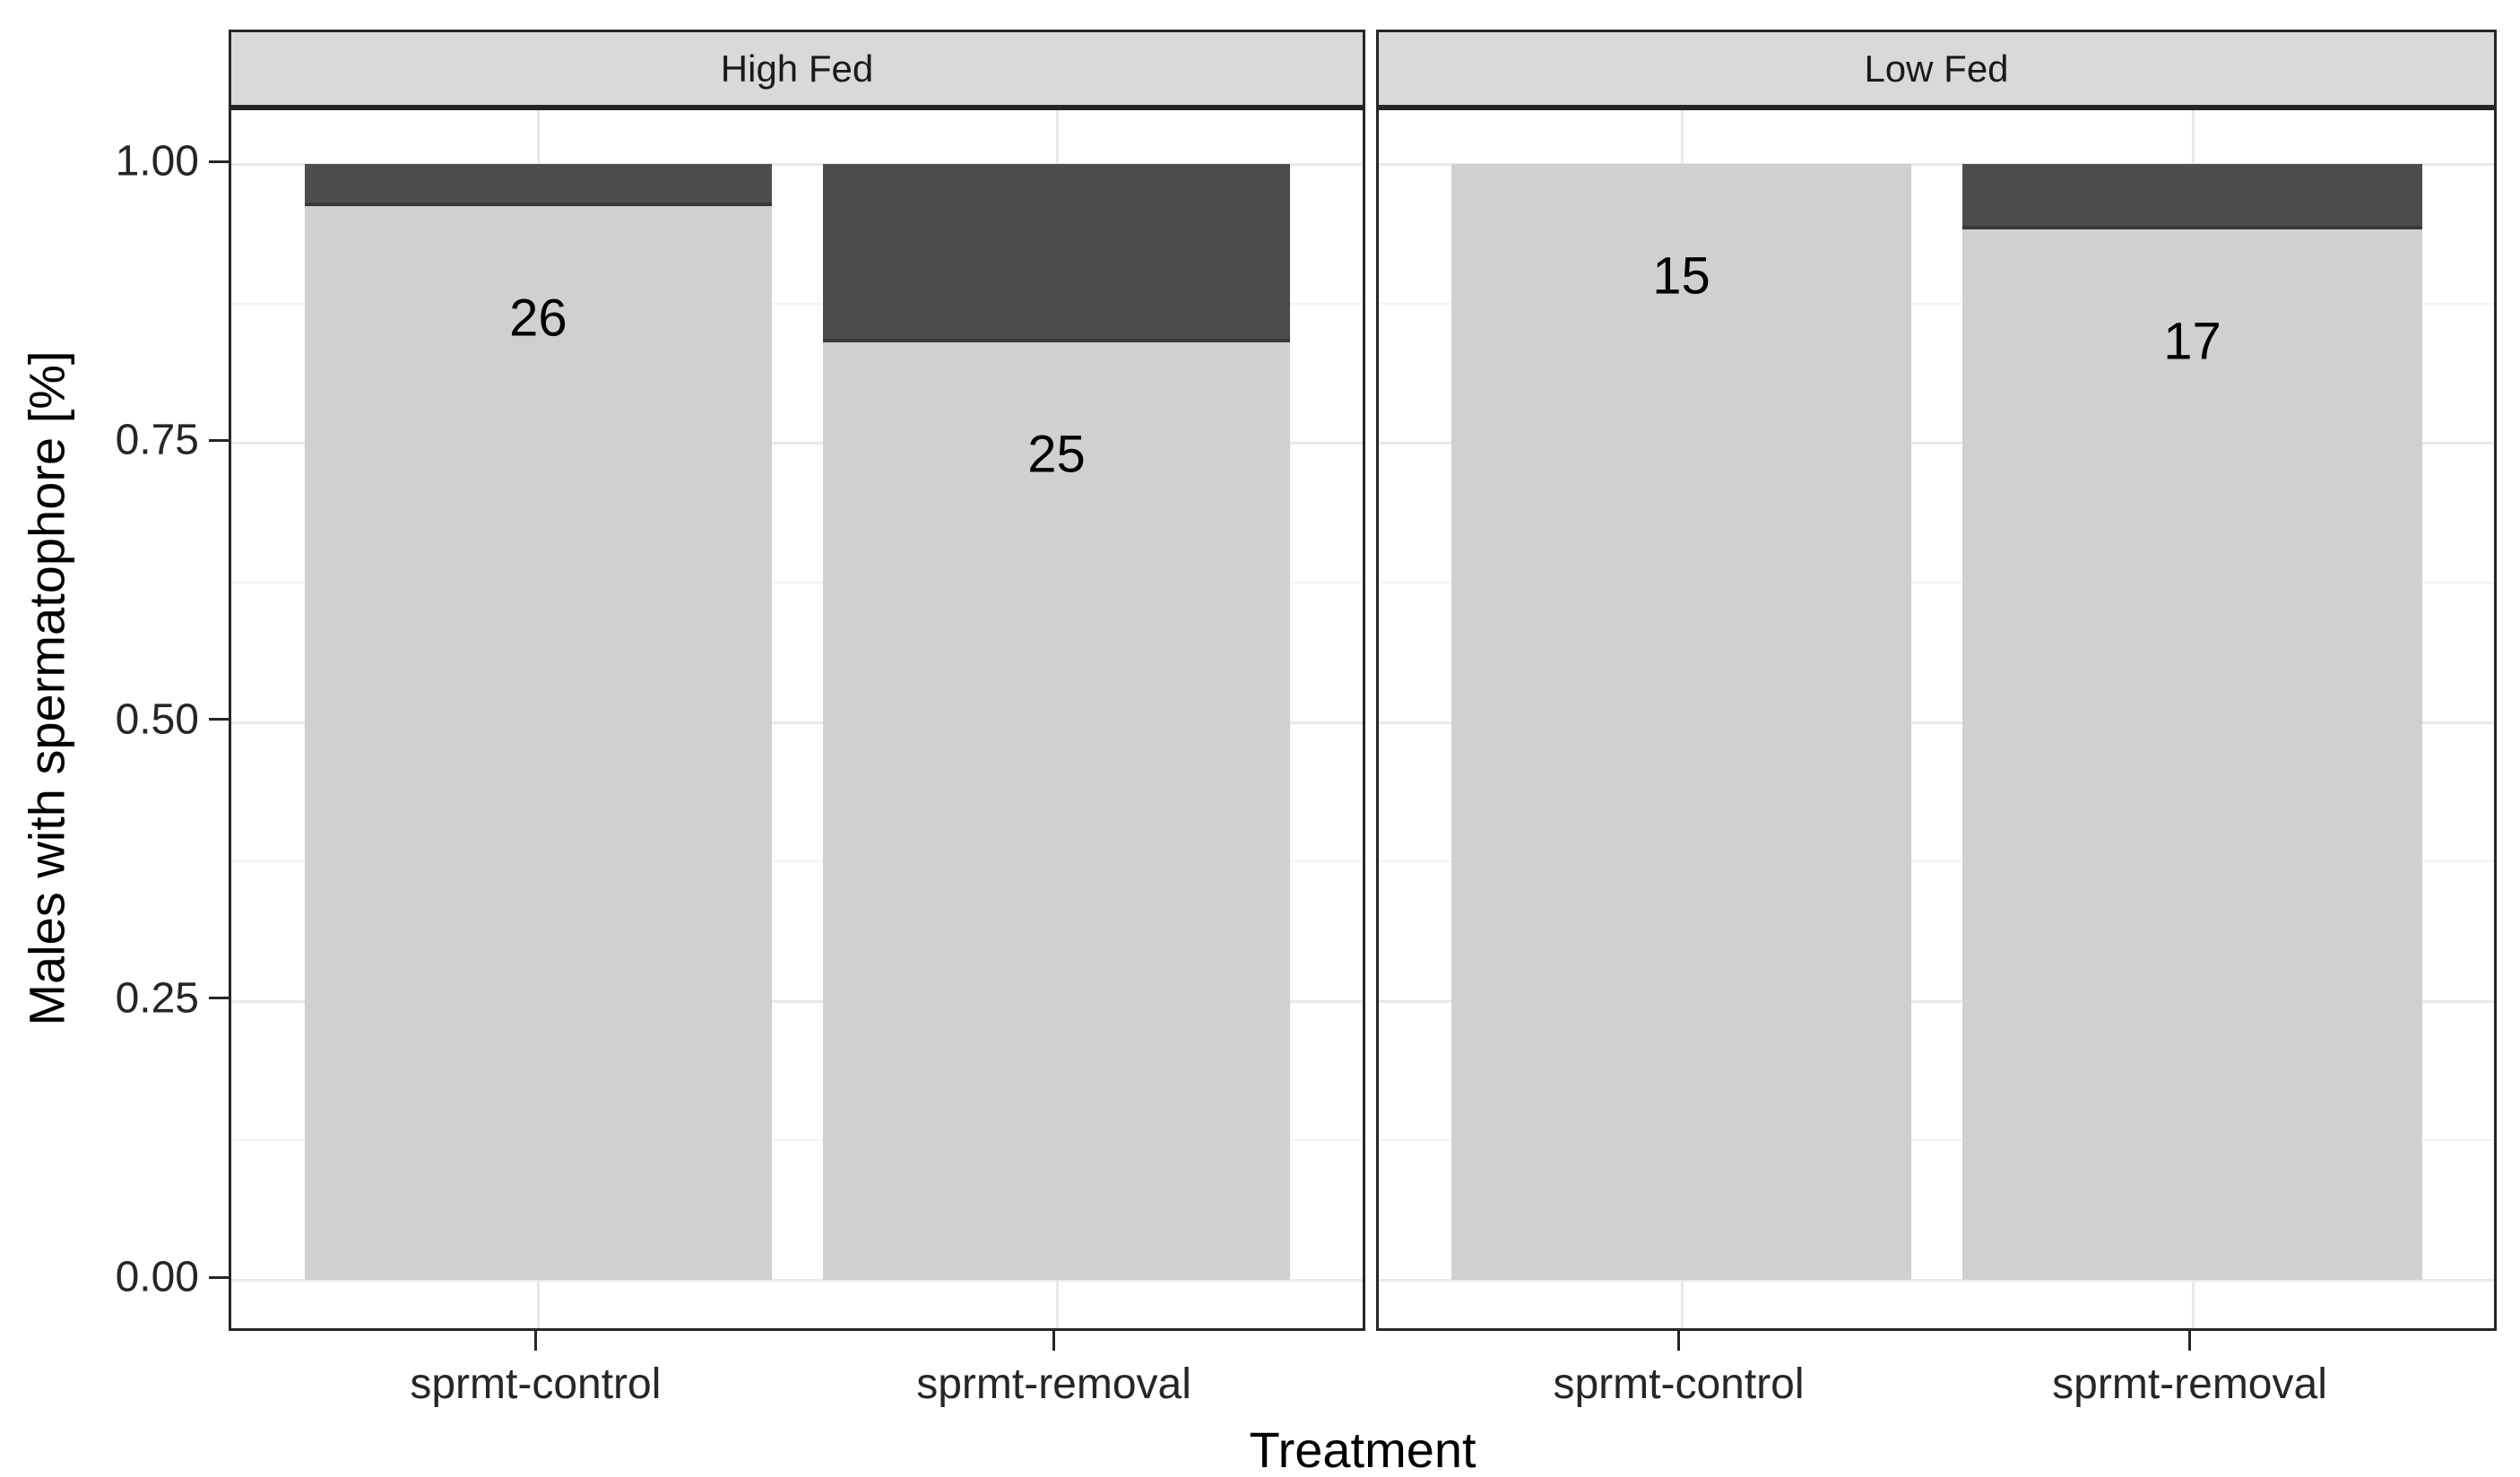 The width and height of the screenshot is (2520, 1477). What do you see at coordinates (1056, 454) in the screenshot?
I see `bar-count-label: 25` at bounding box center [1056, 454].